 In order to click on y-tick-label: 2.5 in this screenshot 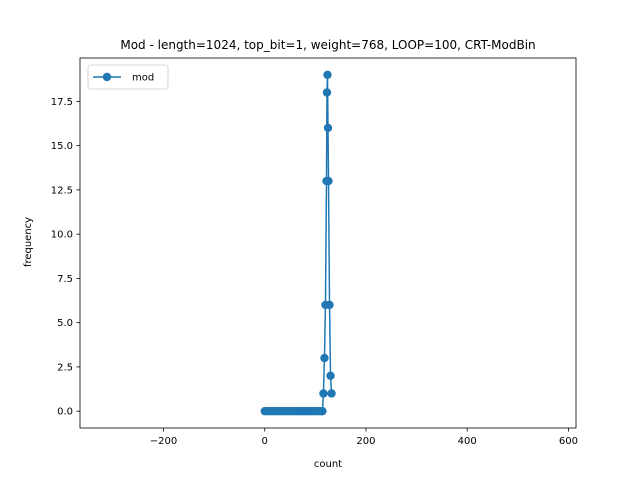, I will do `click(65, 367)`.